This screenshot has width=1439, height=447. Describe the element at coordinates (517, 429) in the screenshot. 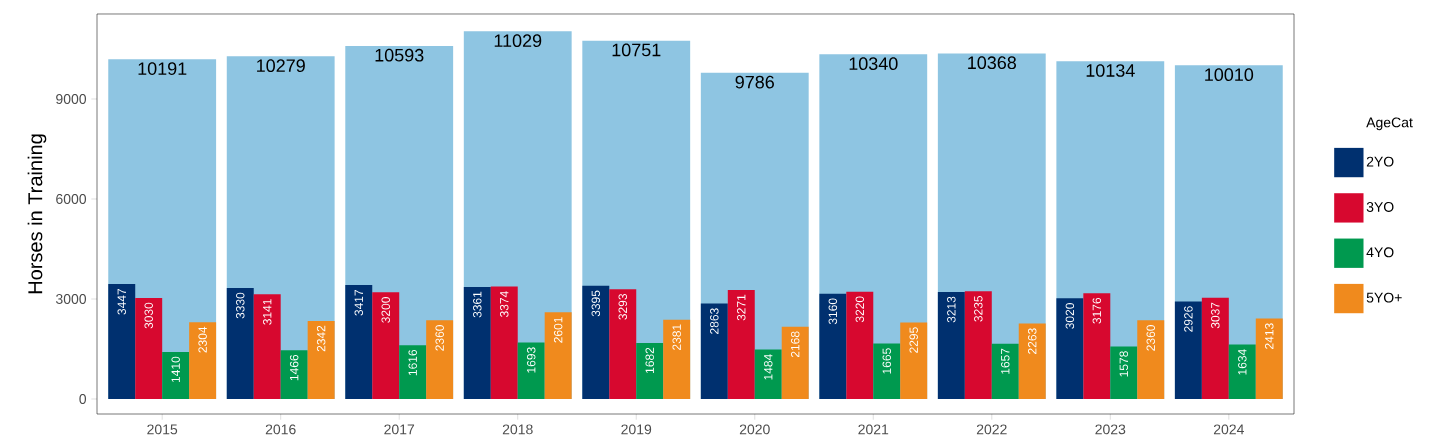

I see `x-tick-label: 2018` at that location.